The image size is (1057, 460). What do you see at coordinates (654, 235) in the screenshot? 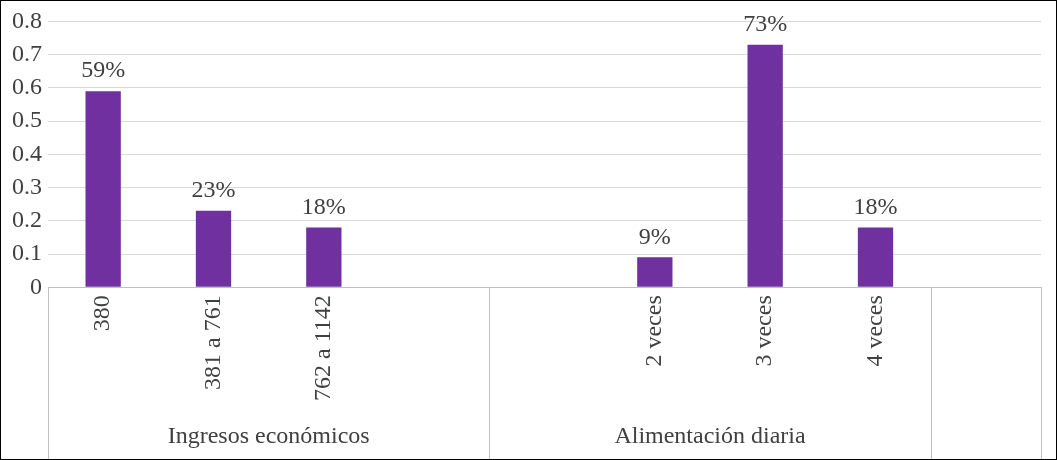
I see `data-label: 9%` at bounding box center [654, 235].